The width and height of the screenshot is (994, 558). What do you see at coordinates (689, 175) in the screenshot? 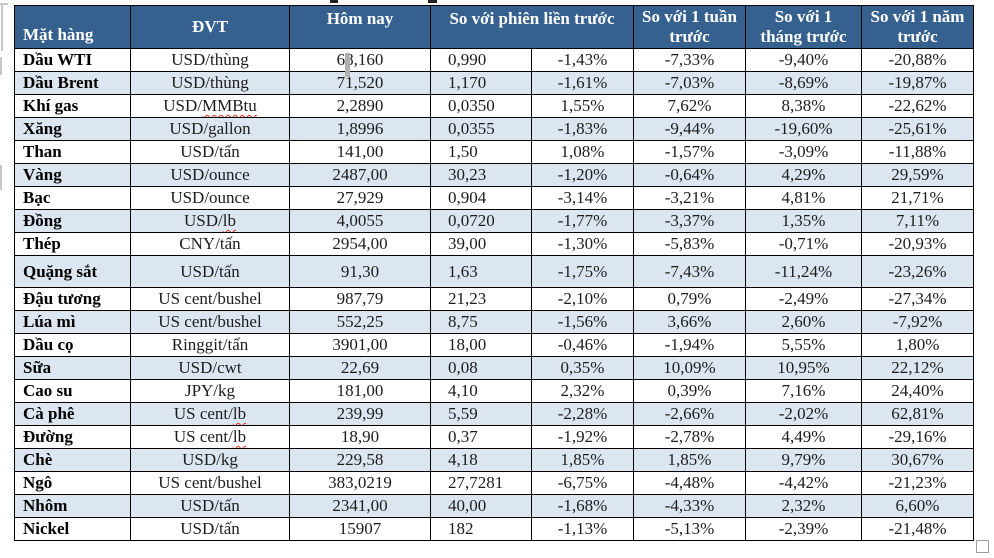
I see `change-vs-week-pct: -0,64%` at bounding box center [689, 175].